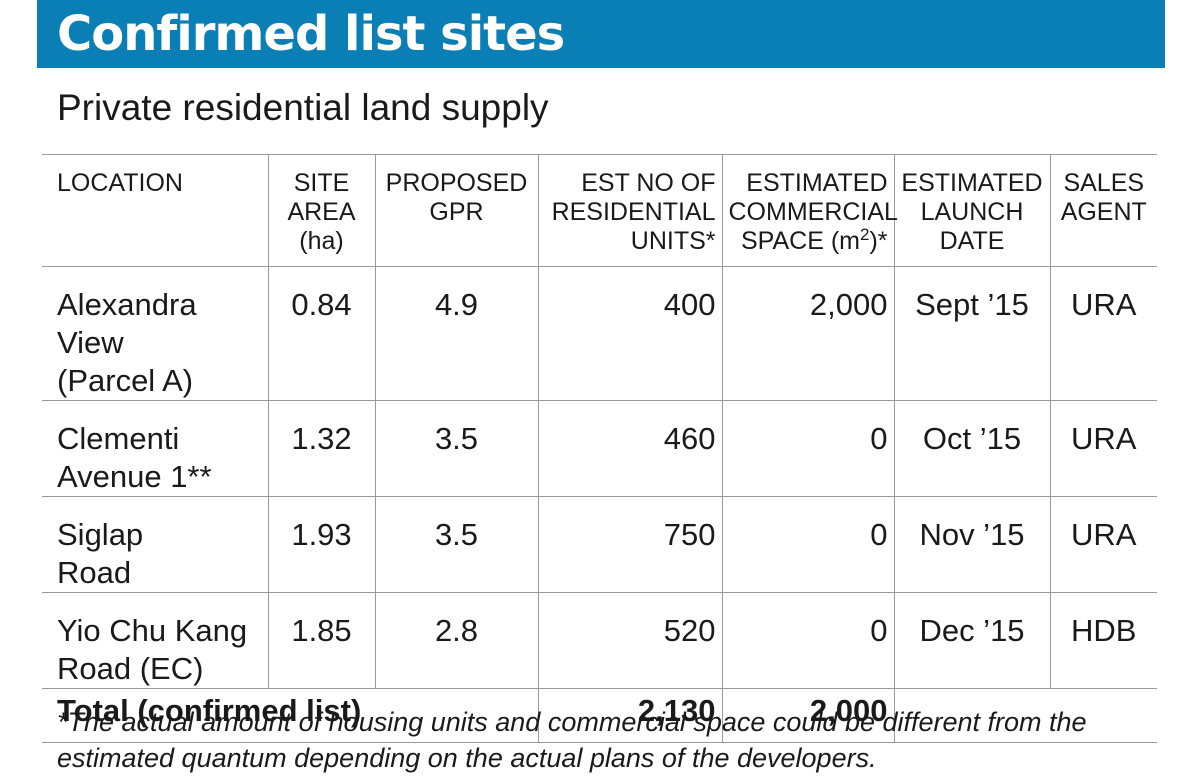 This screenshot has height=781, width=1200. What do you see at coordinates (807, 715) in the screenshot?
I see `total-commercial: 2,000` at bounding box center [807, 715].